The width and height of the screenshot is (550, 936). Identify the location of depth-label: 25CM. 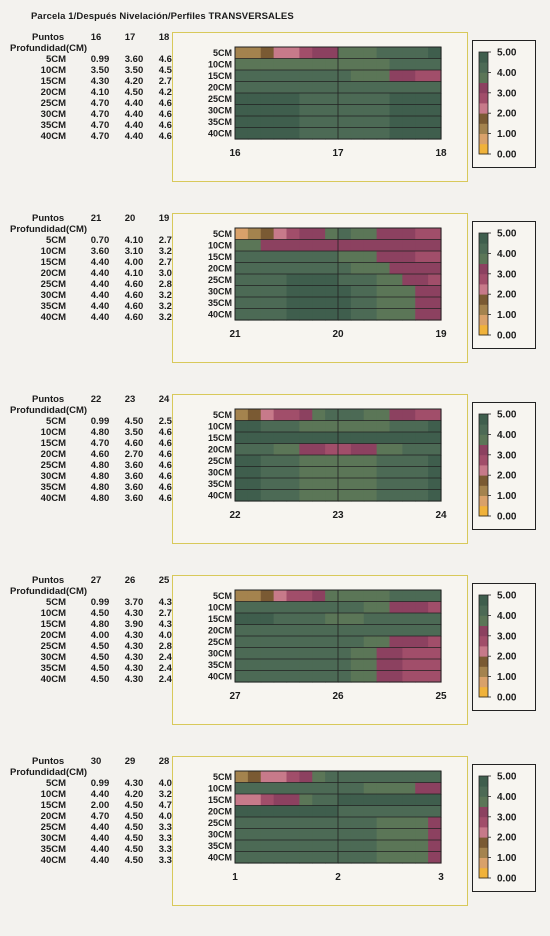
(53, 284).